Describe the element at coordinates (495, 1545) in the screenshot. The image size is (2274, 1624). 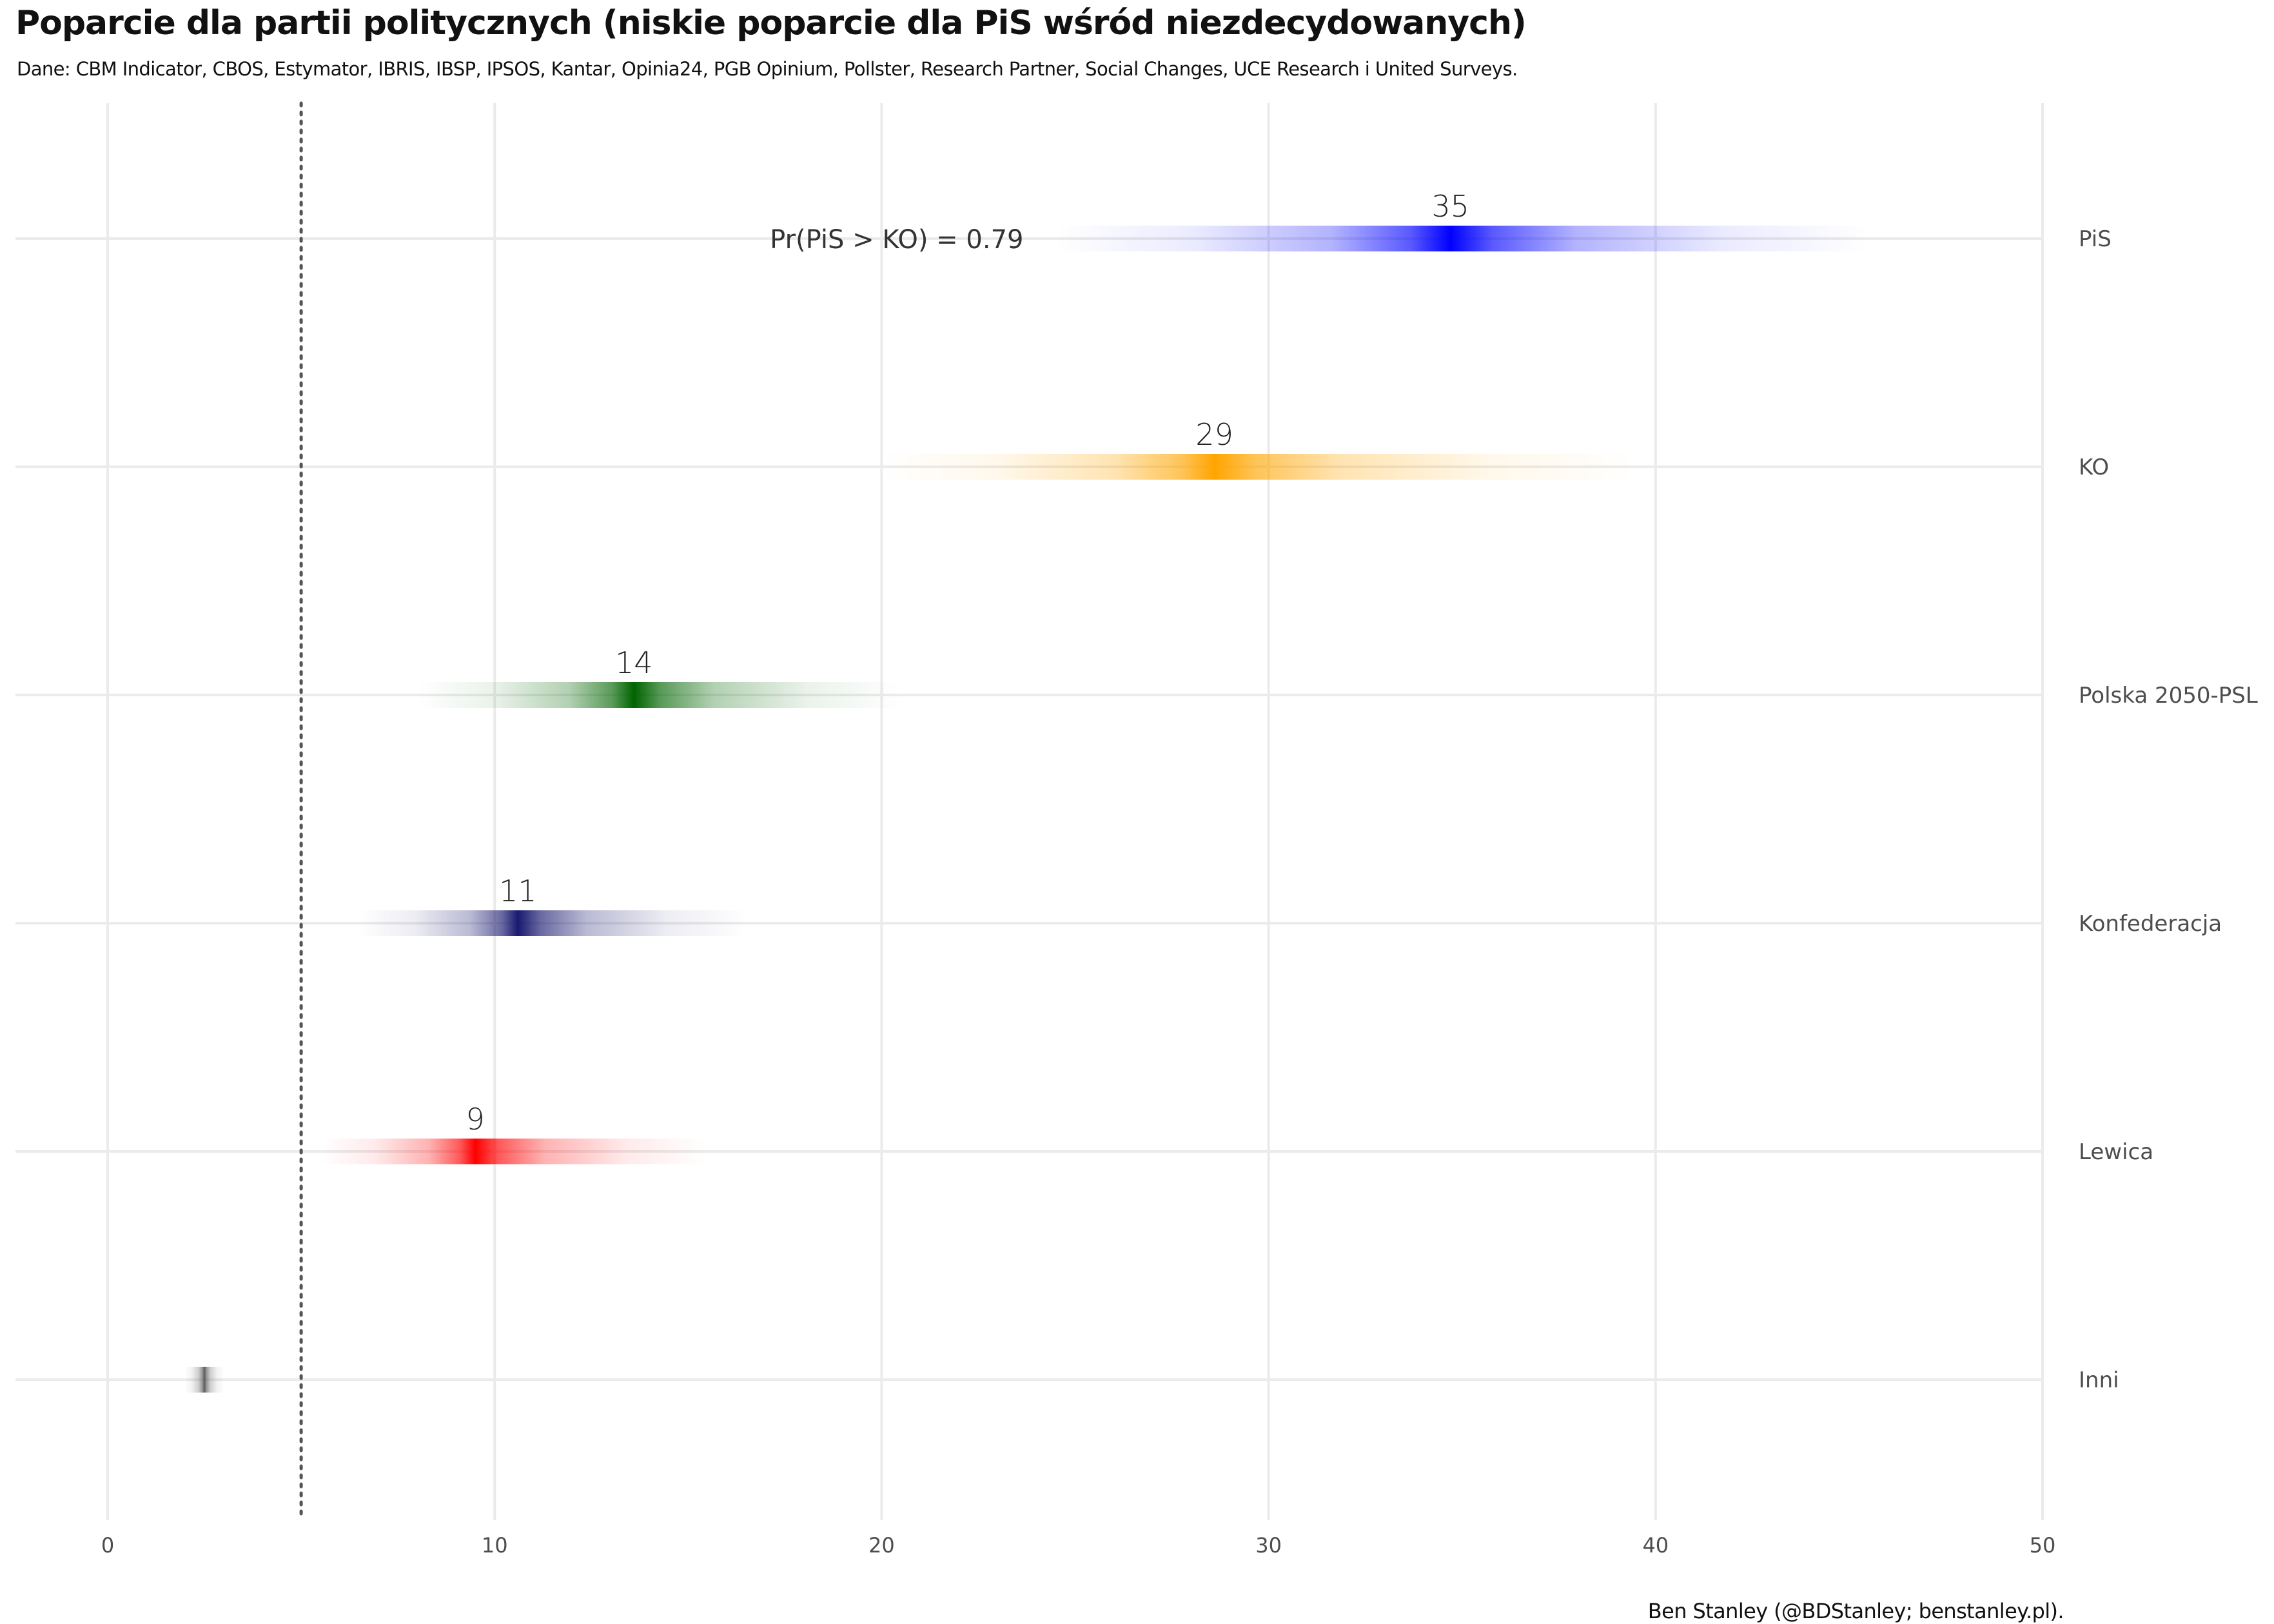
I see `x-tick-label: 10` at that location.